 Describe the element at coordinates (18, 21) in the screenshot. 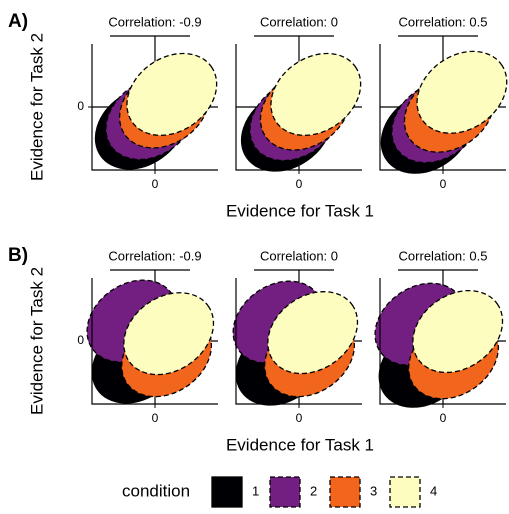

I see `panel-label: A)` at that location.